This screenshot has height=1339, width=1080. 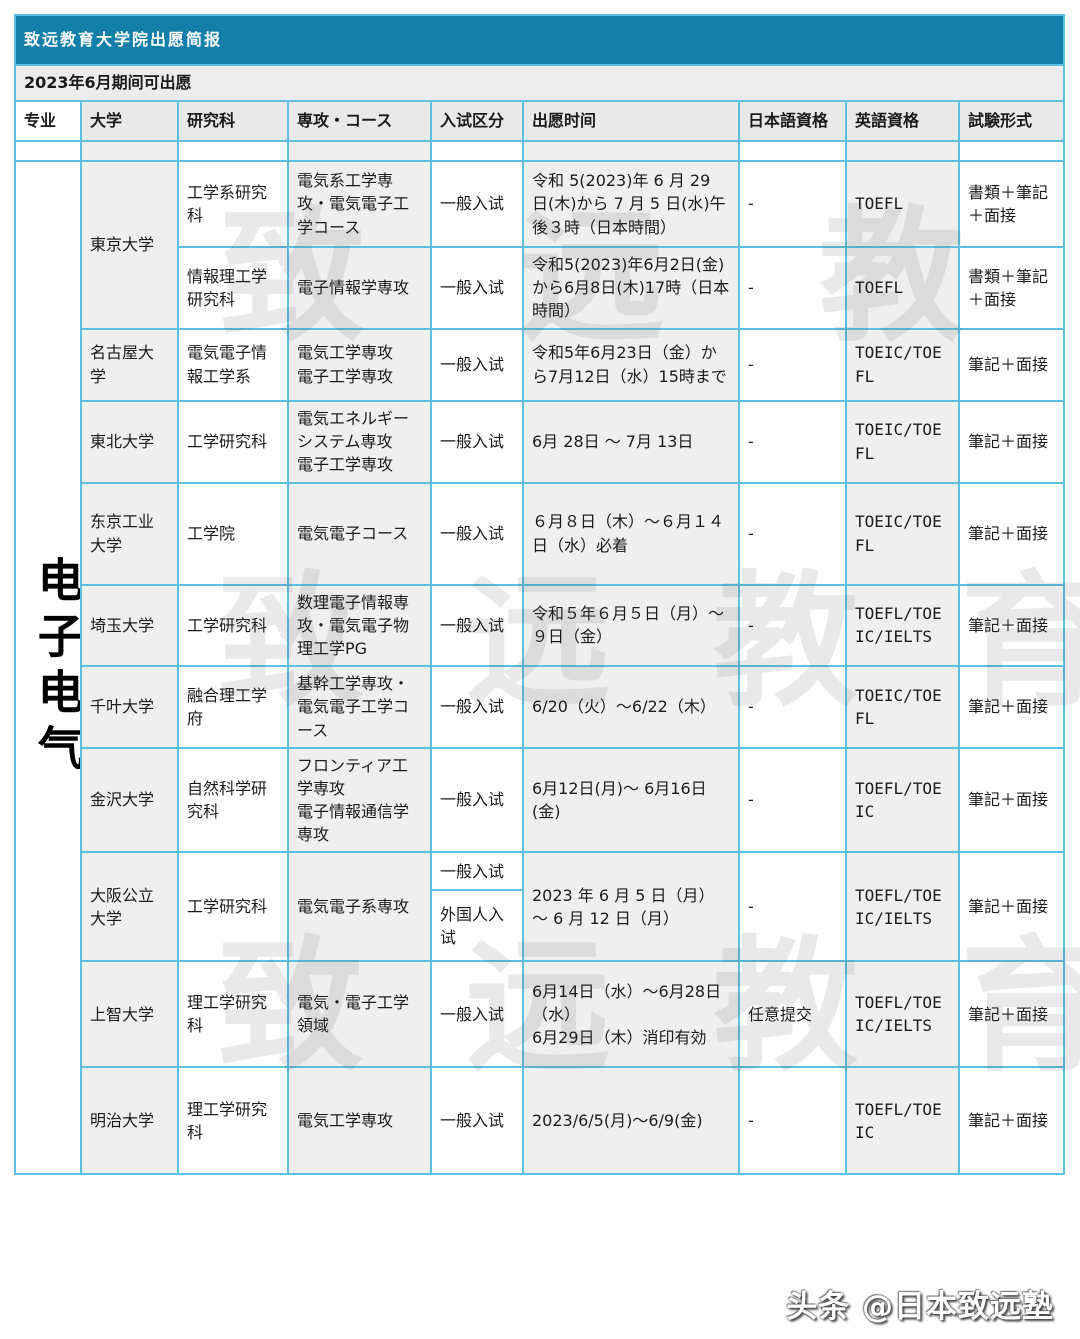 I want to click on period-cell: 6/20（火）～6/22（木）, so click(x=631, y=707).